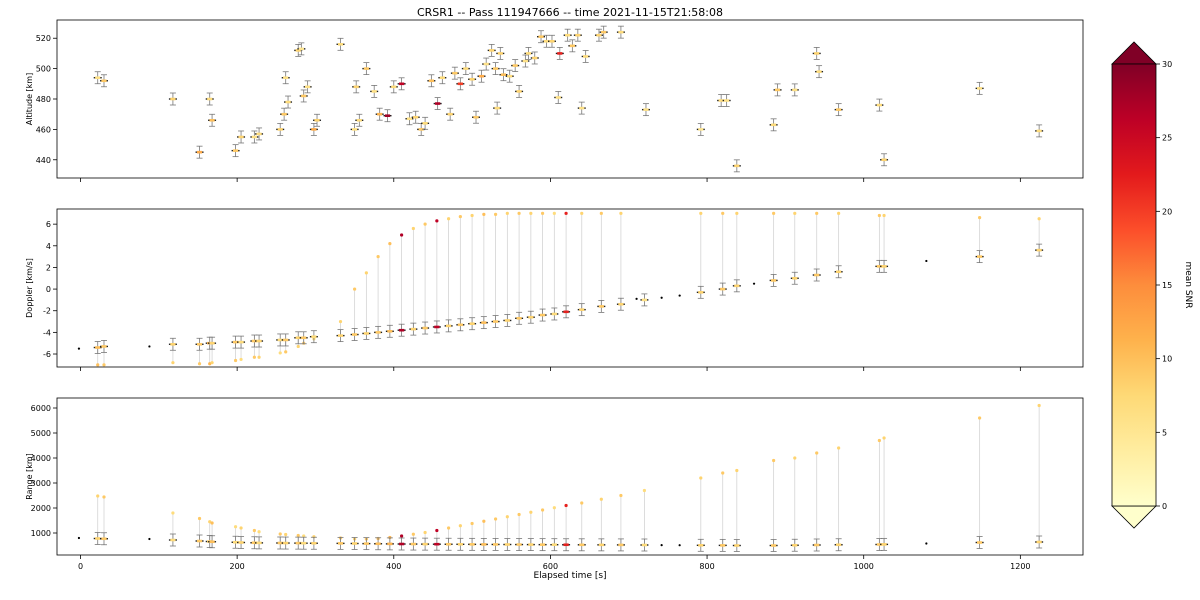 This screenshot has width=1200, height=600. Describe the element at coordinates (550, 566) in the screenshot. I see `x-tick-label: 600` at that location.